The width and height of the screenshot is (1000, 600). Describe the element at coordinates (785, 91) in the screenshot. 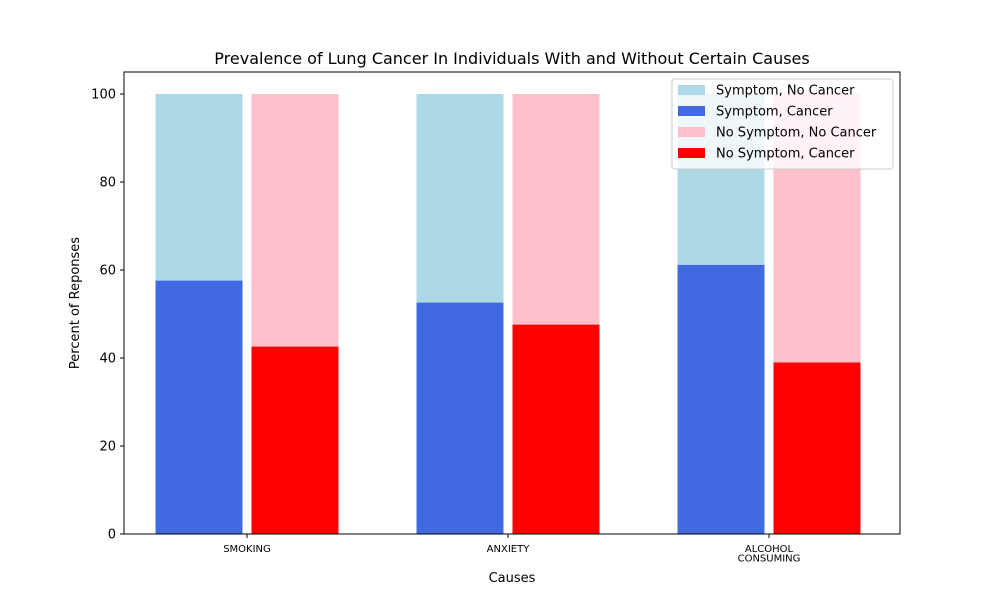

I see `legend-label: Symptom, No Cancer` at that location.